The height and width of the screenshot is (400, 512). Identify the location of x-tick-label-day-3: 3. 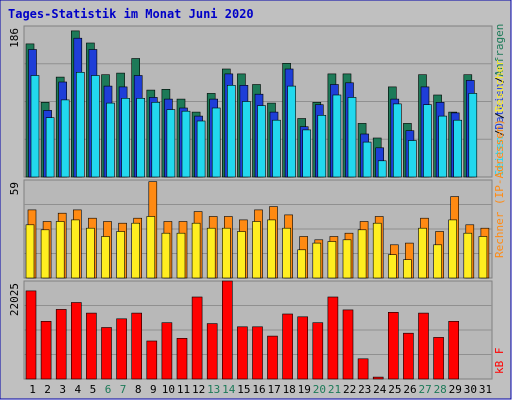
(62, 389).